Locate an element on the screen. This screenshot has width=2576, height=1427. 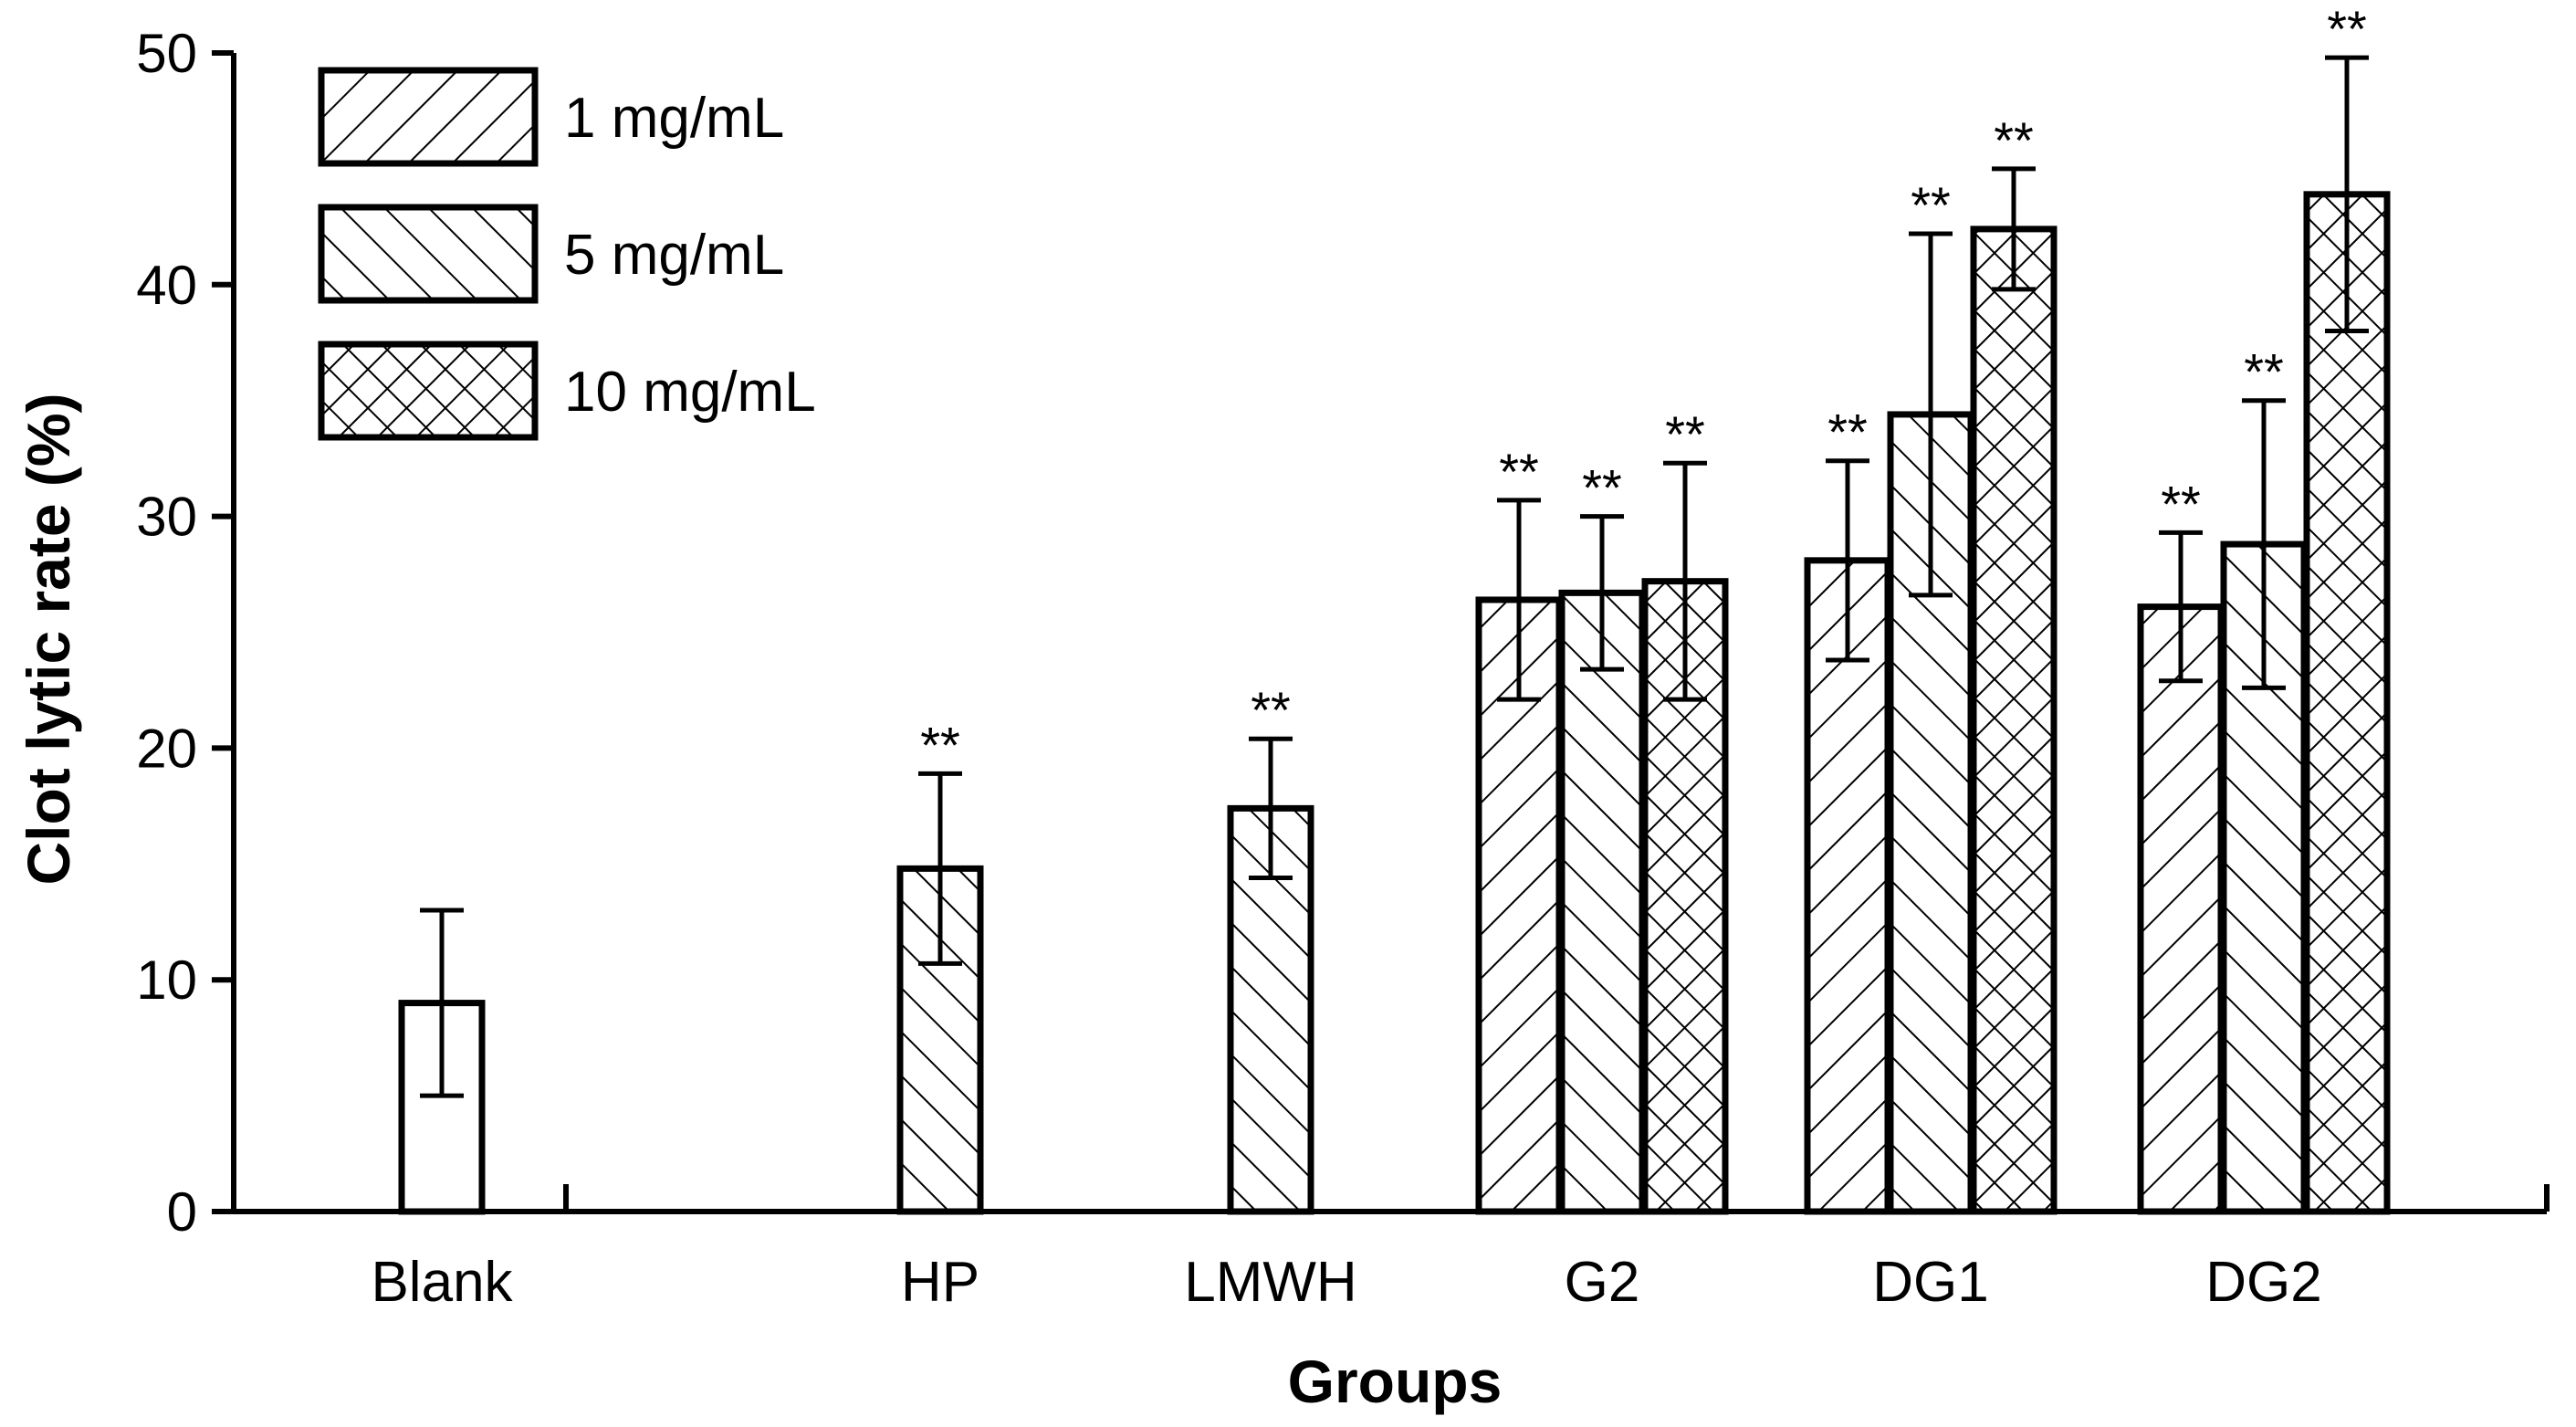
y-axis-title: Clot lytic rate (%) is located at coordinates (48, 639).